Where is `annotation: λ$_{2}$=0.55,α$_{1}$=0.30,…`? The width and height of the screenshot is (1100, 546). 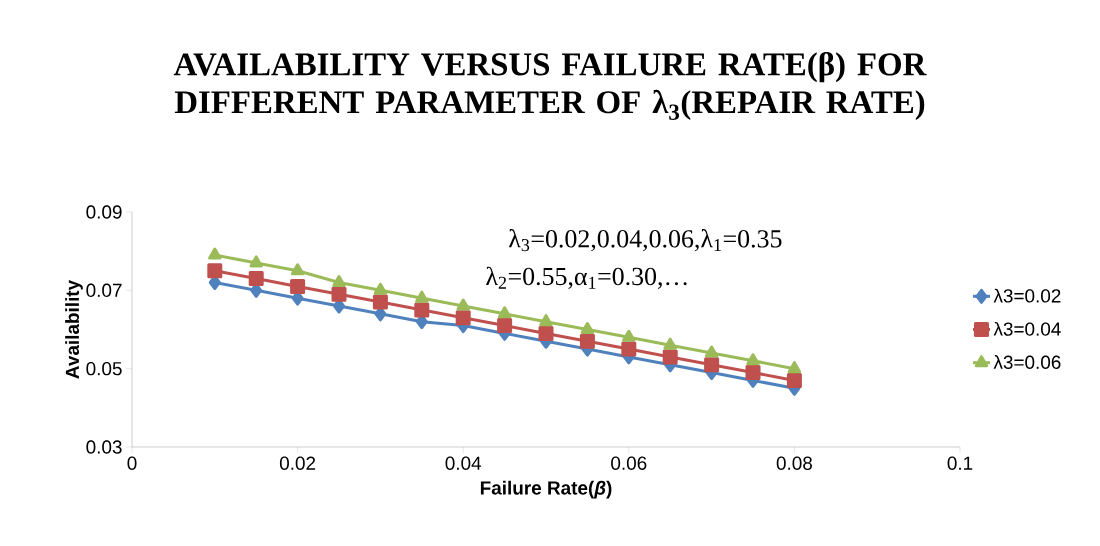
annotation: λ$_{2}$=0.55,α$_{1}$=0.30,… is located at coordinates (586, 277).